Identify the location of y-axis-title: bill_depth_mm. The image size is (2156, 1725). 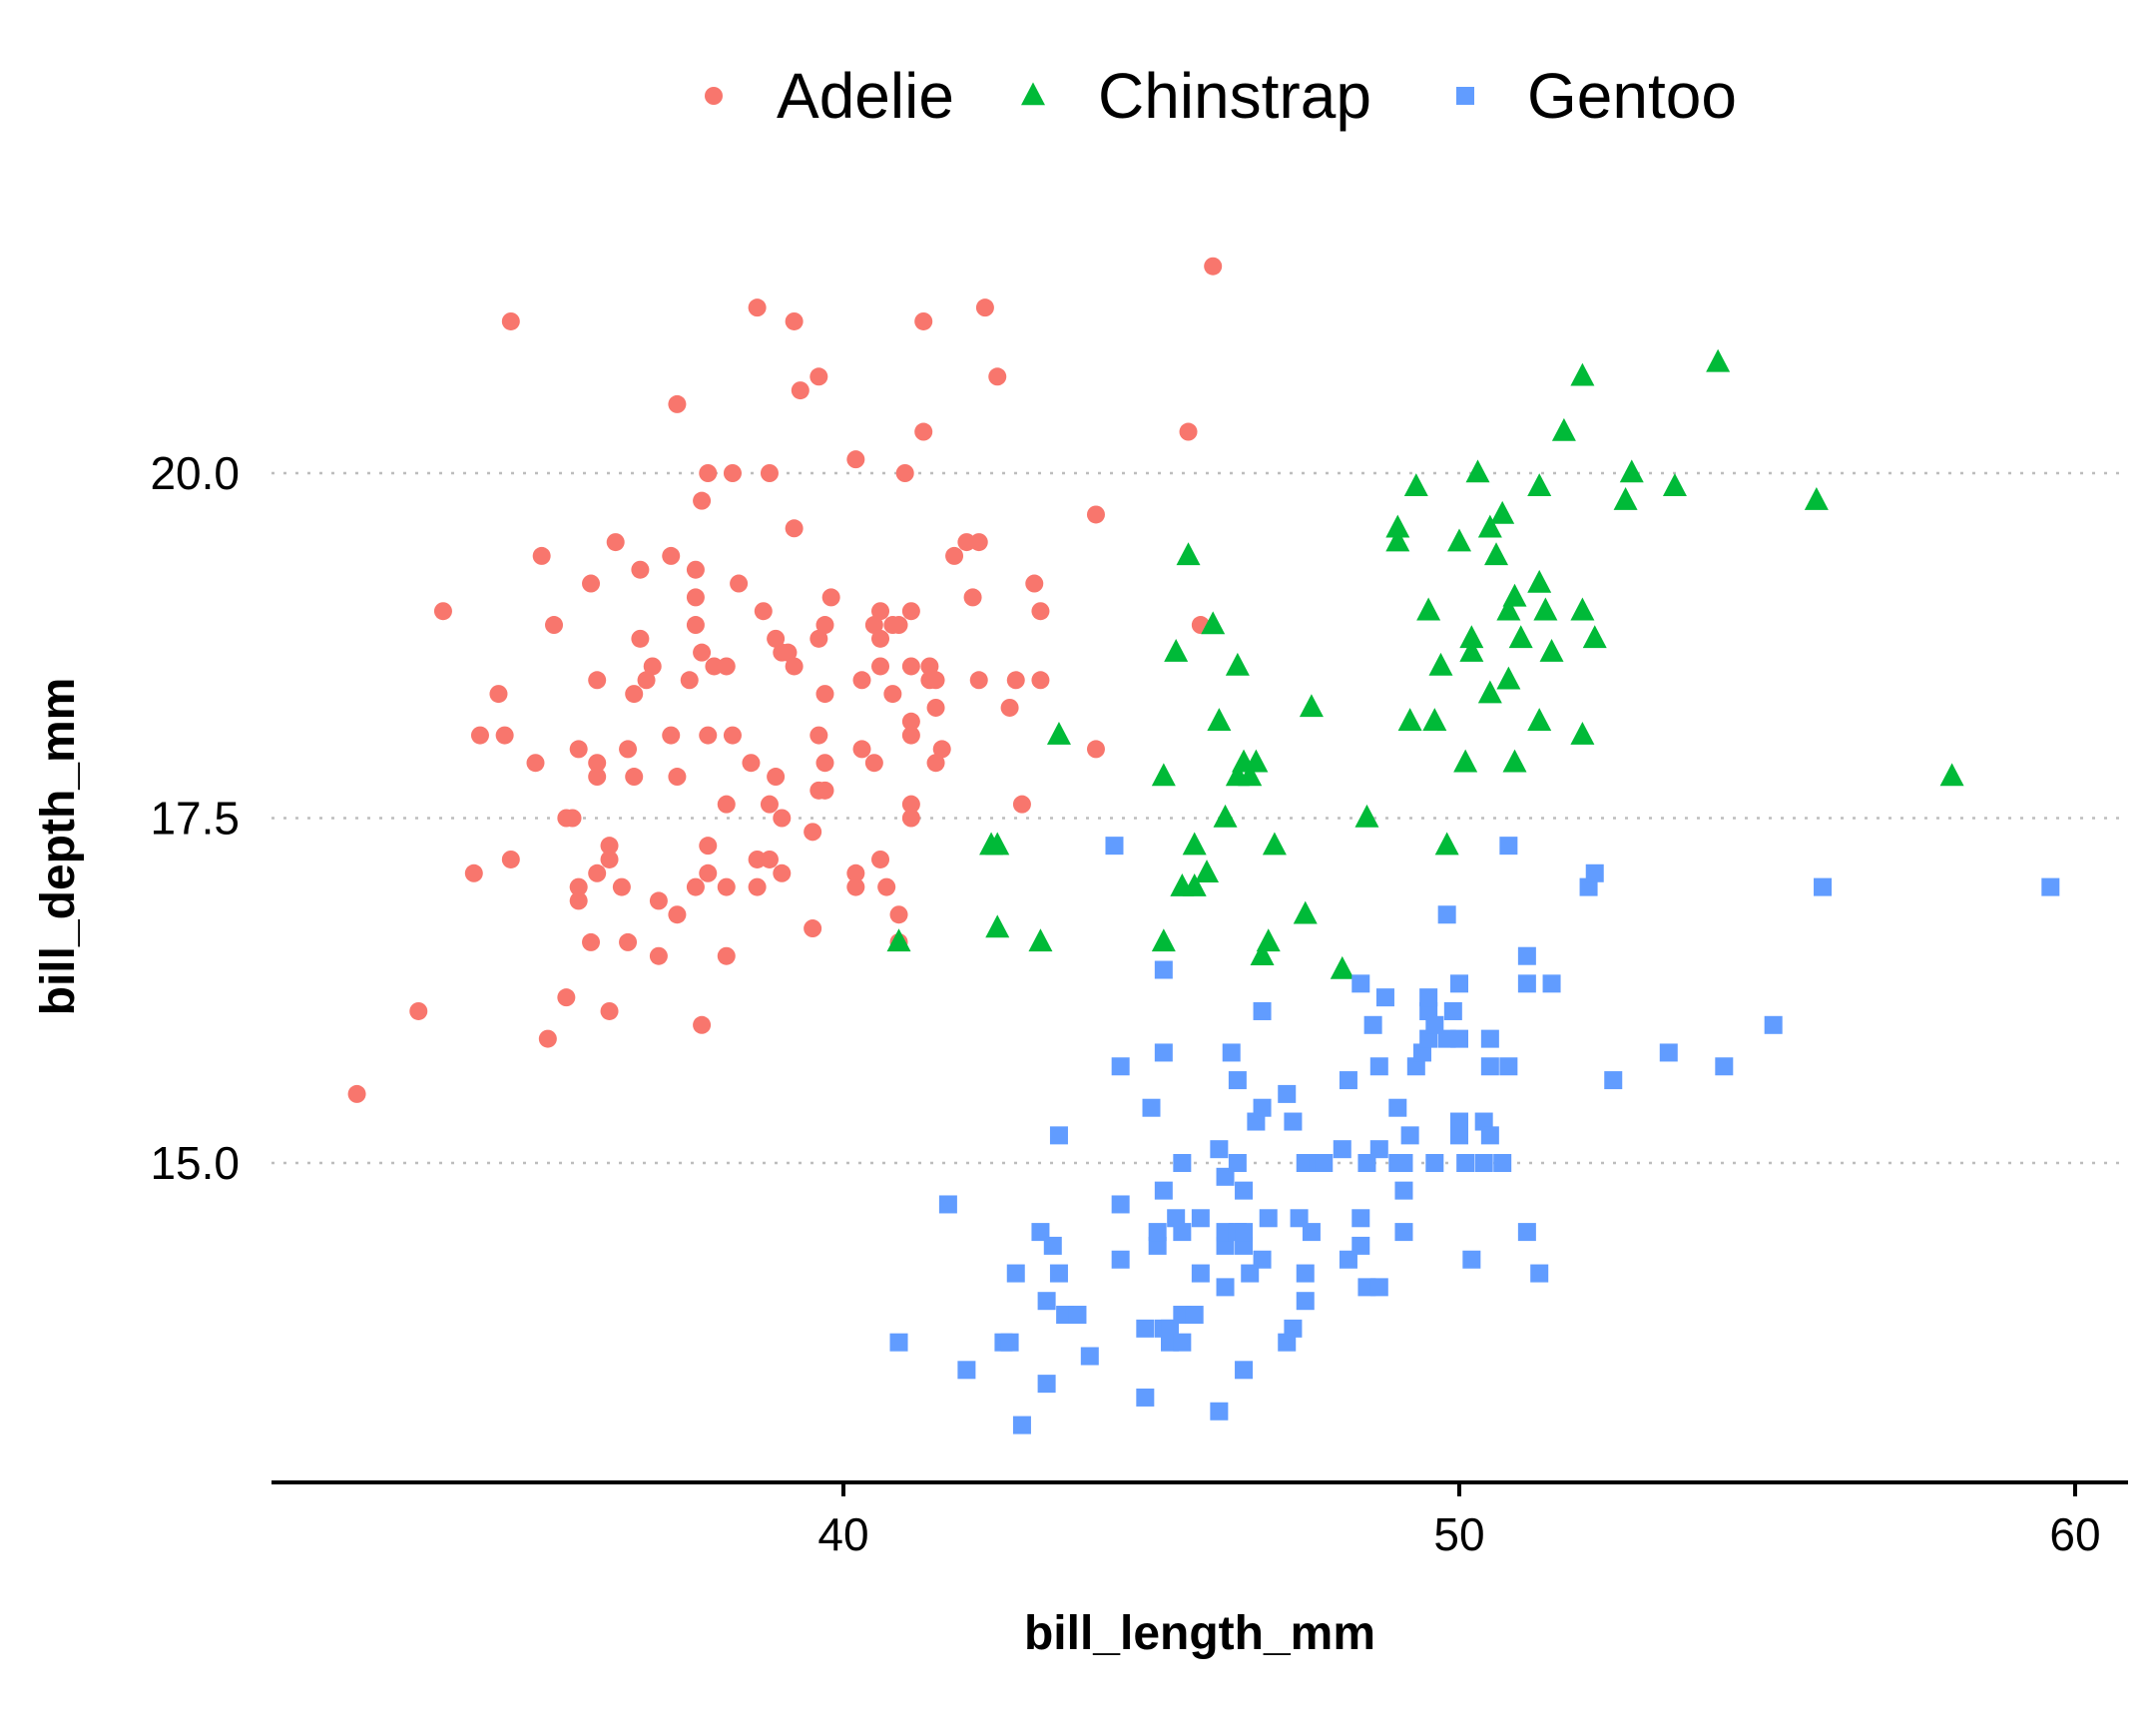
(58, 847).